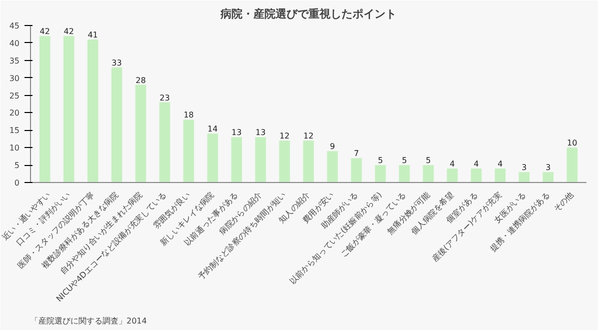  What do you see at coordinates (564, 202) in the screenshot?
I see `x-tick-label: その他` at bounding box center [564, 202].